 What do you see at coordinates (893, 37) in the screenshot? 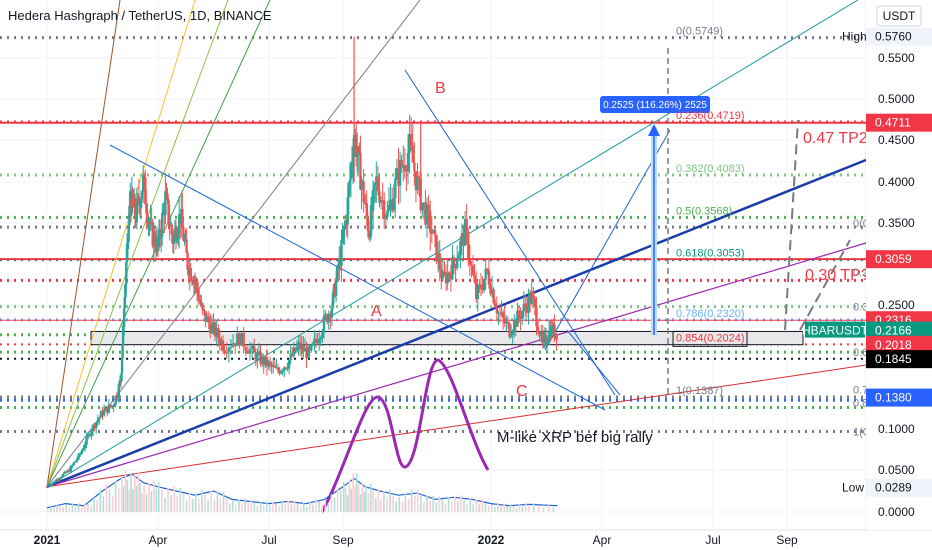
I see `extreme-price-label: 0.5760` at bounding box center [893, 37].